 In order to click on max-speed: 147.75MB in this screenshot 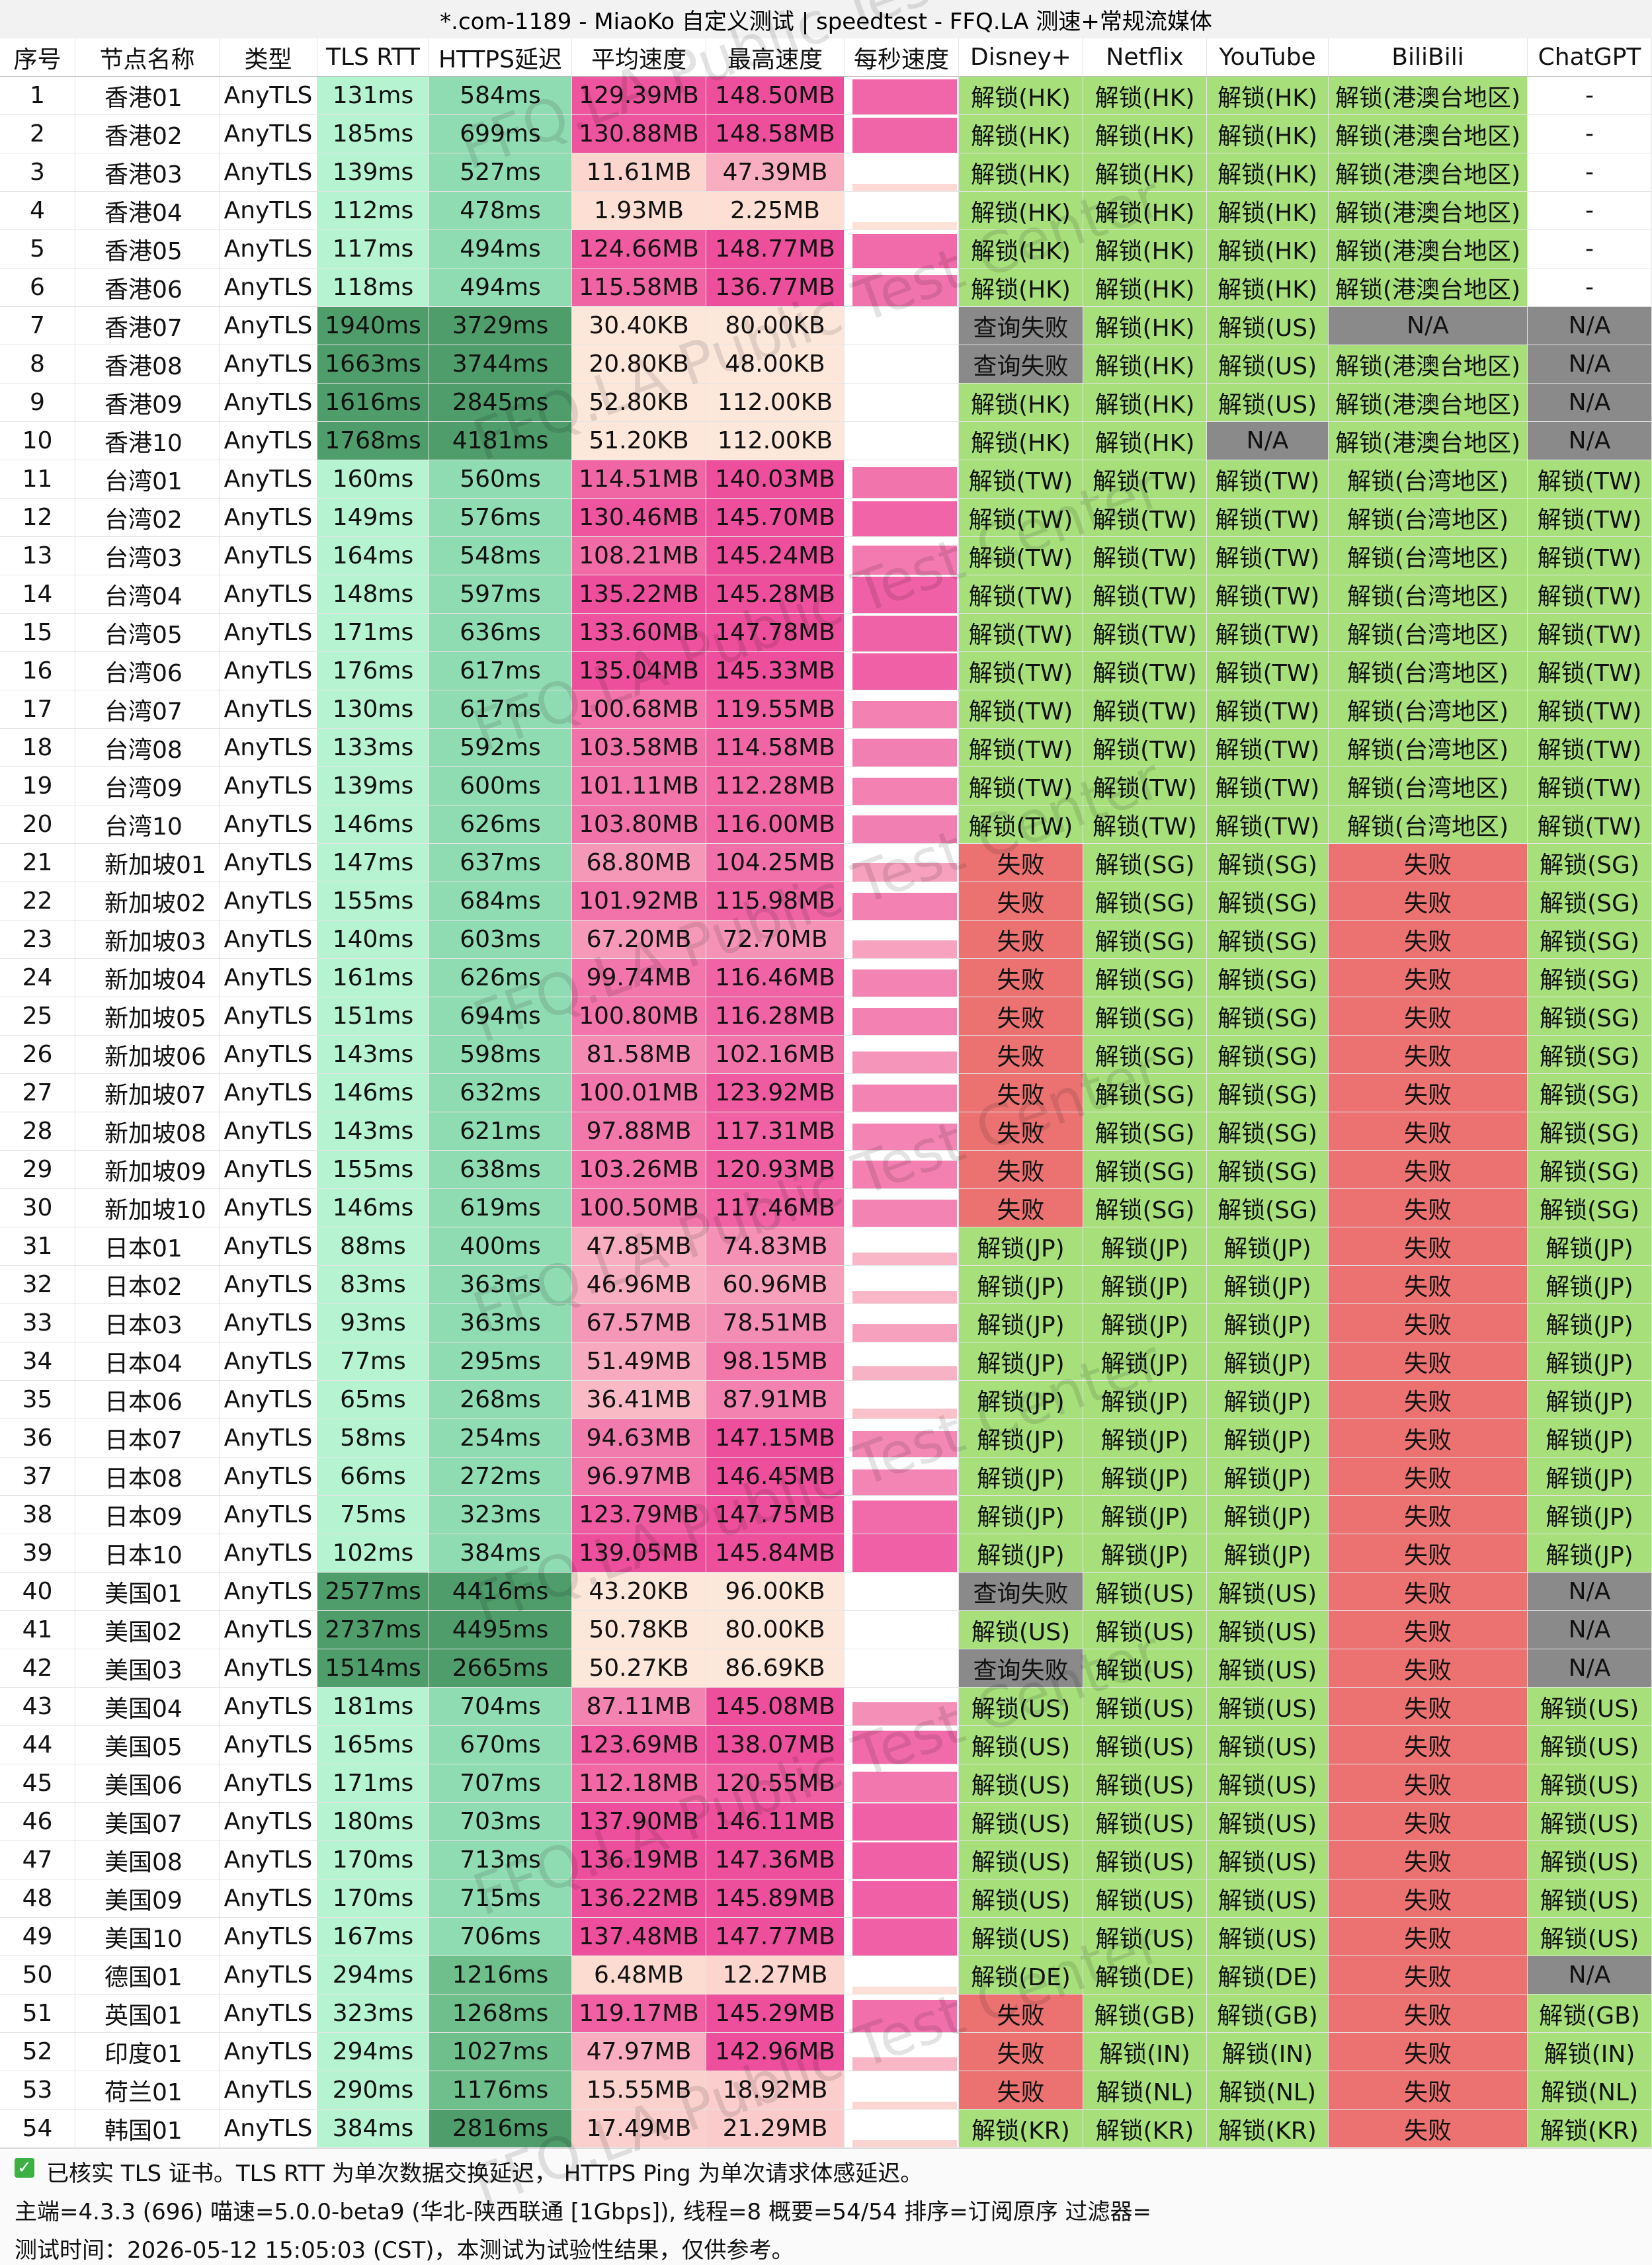, I will do `click(775, 1515)`.